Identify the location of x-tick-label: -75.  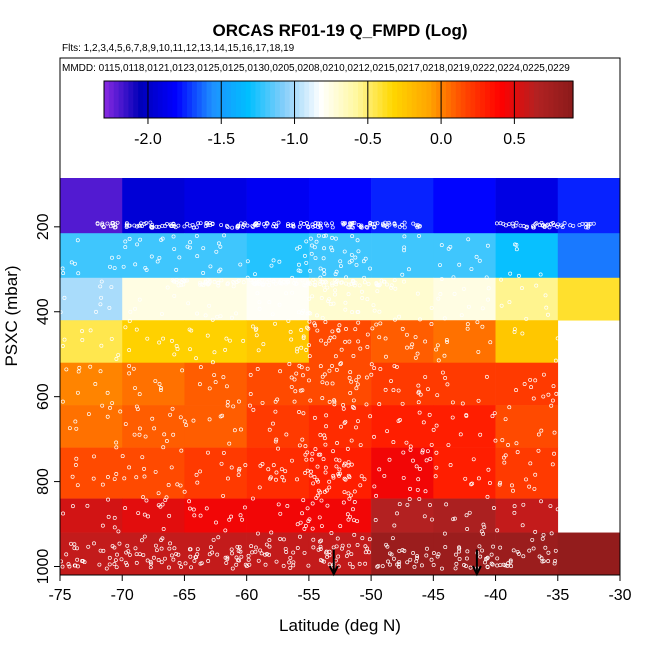
(59, 595).